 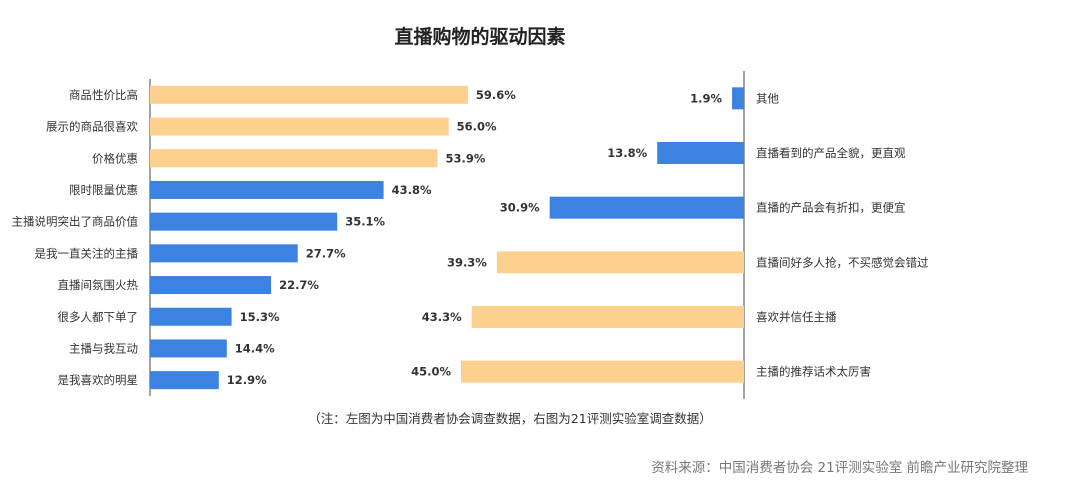 I want to click on right-value-label: 45.0%, so click(x=431, y=372).